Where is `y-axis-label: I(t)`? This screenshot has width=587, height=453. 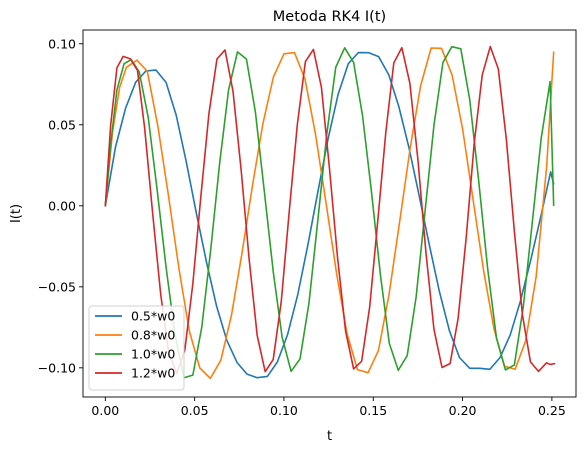
y-axis-label: I(t) is located at coordinates (16, 213).